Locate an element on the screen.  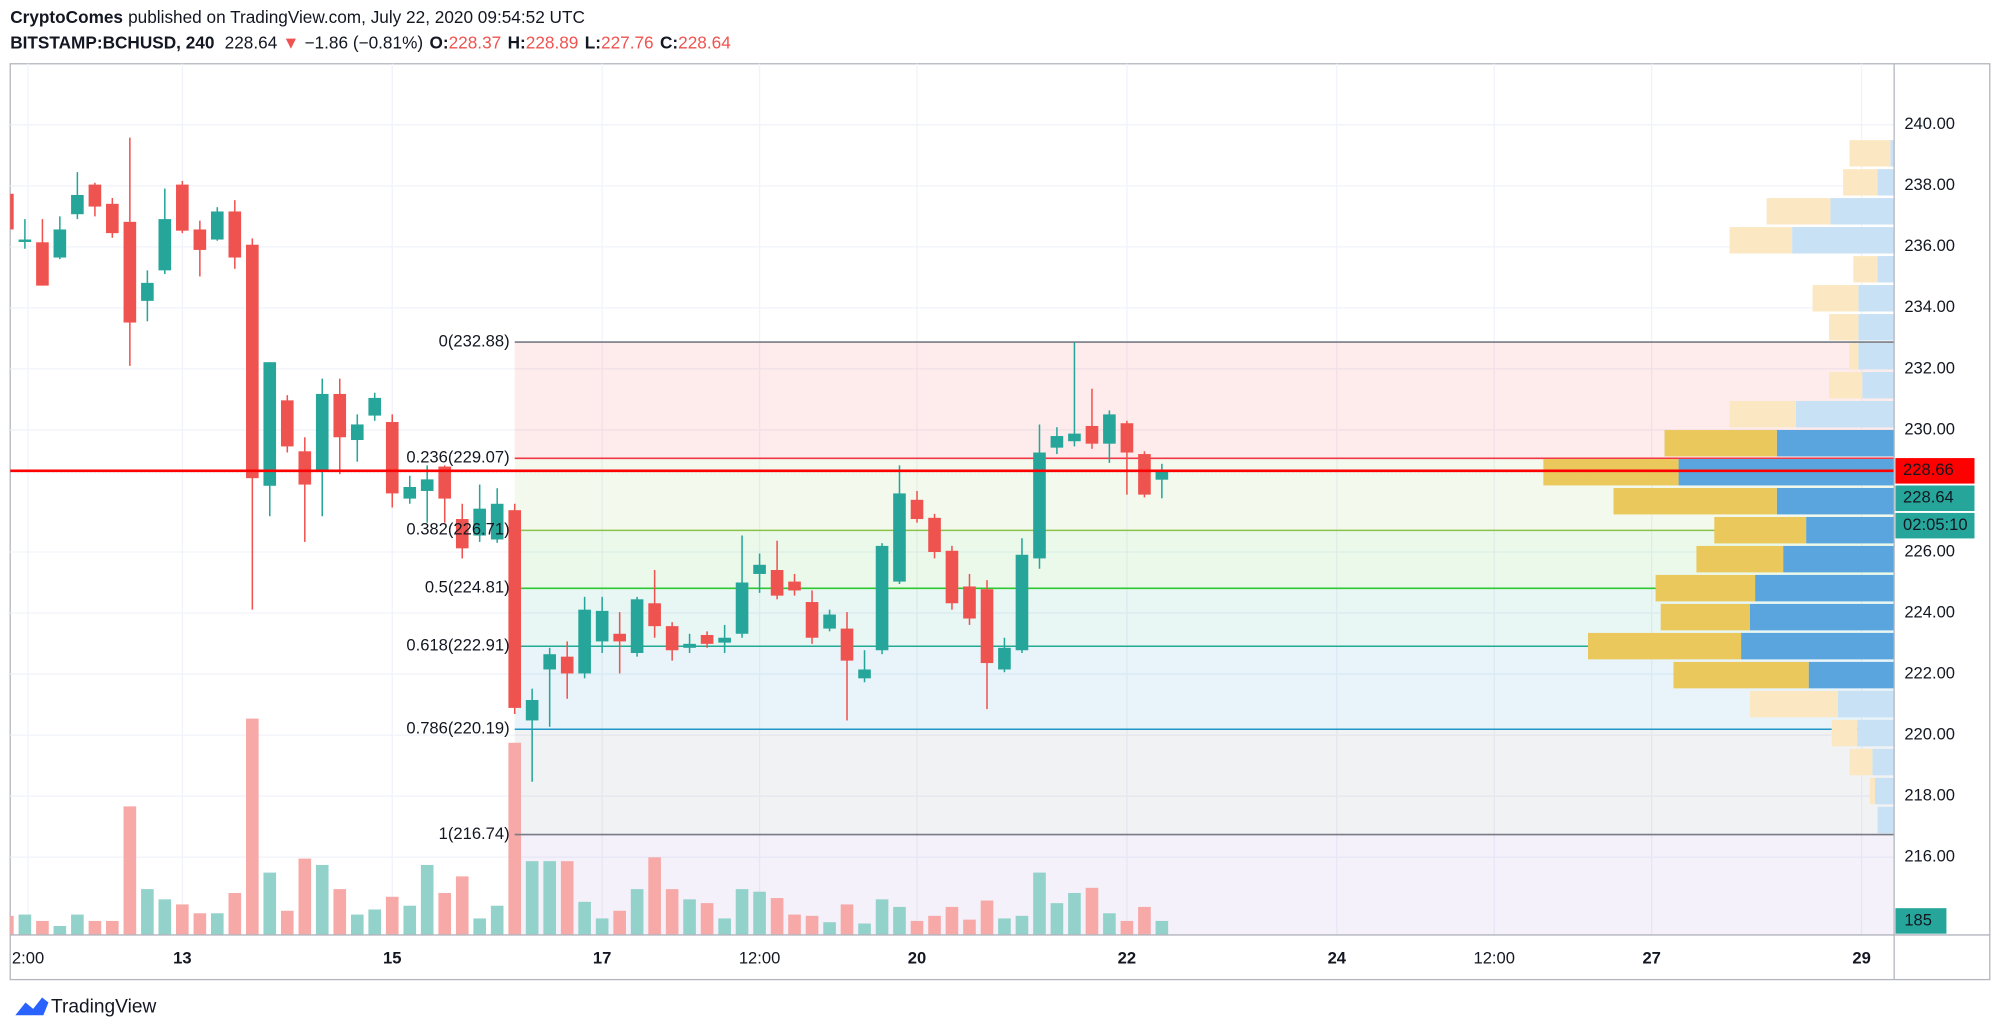
x-tick-label: 15 is located at coordinates (392, 958).